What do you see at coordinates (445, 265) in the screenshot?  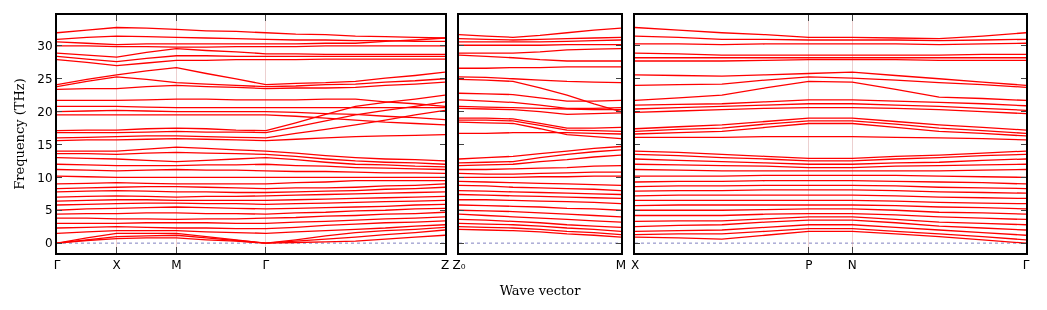 I see `x-tick-label: Z` at bounding box center [445, 265].